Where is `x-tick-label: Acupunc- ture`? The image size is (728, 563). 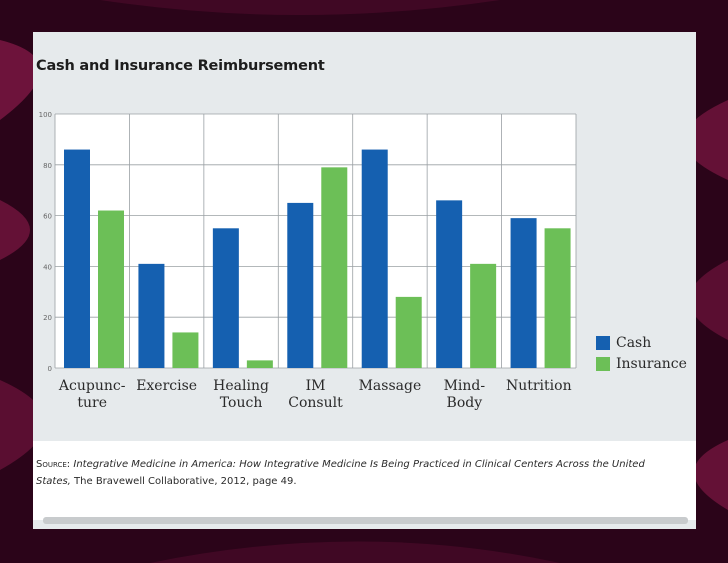
x-tick-label: Acupunc- ture is located at coordinates (92, 394).